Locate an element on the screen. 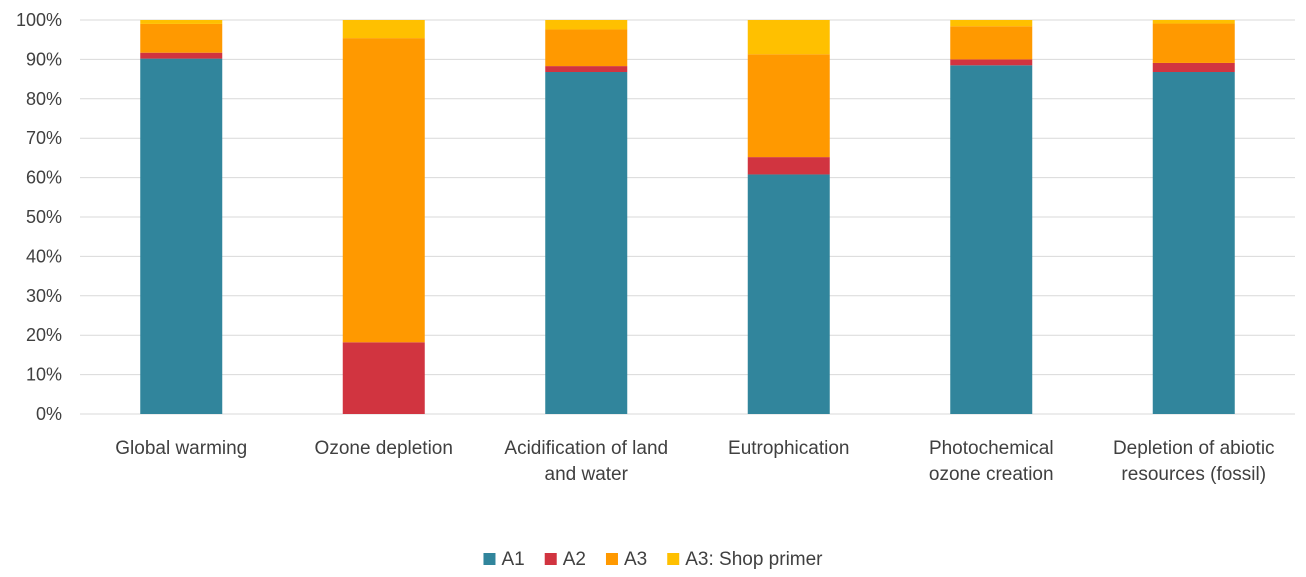  x-category-label: Eutrophication is located at coordinates (788, 448).